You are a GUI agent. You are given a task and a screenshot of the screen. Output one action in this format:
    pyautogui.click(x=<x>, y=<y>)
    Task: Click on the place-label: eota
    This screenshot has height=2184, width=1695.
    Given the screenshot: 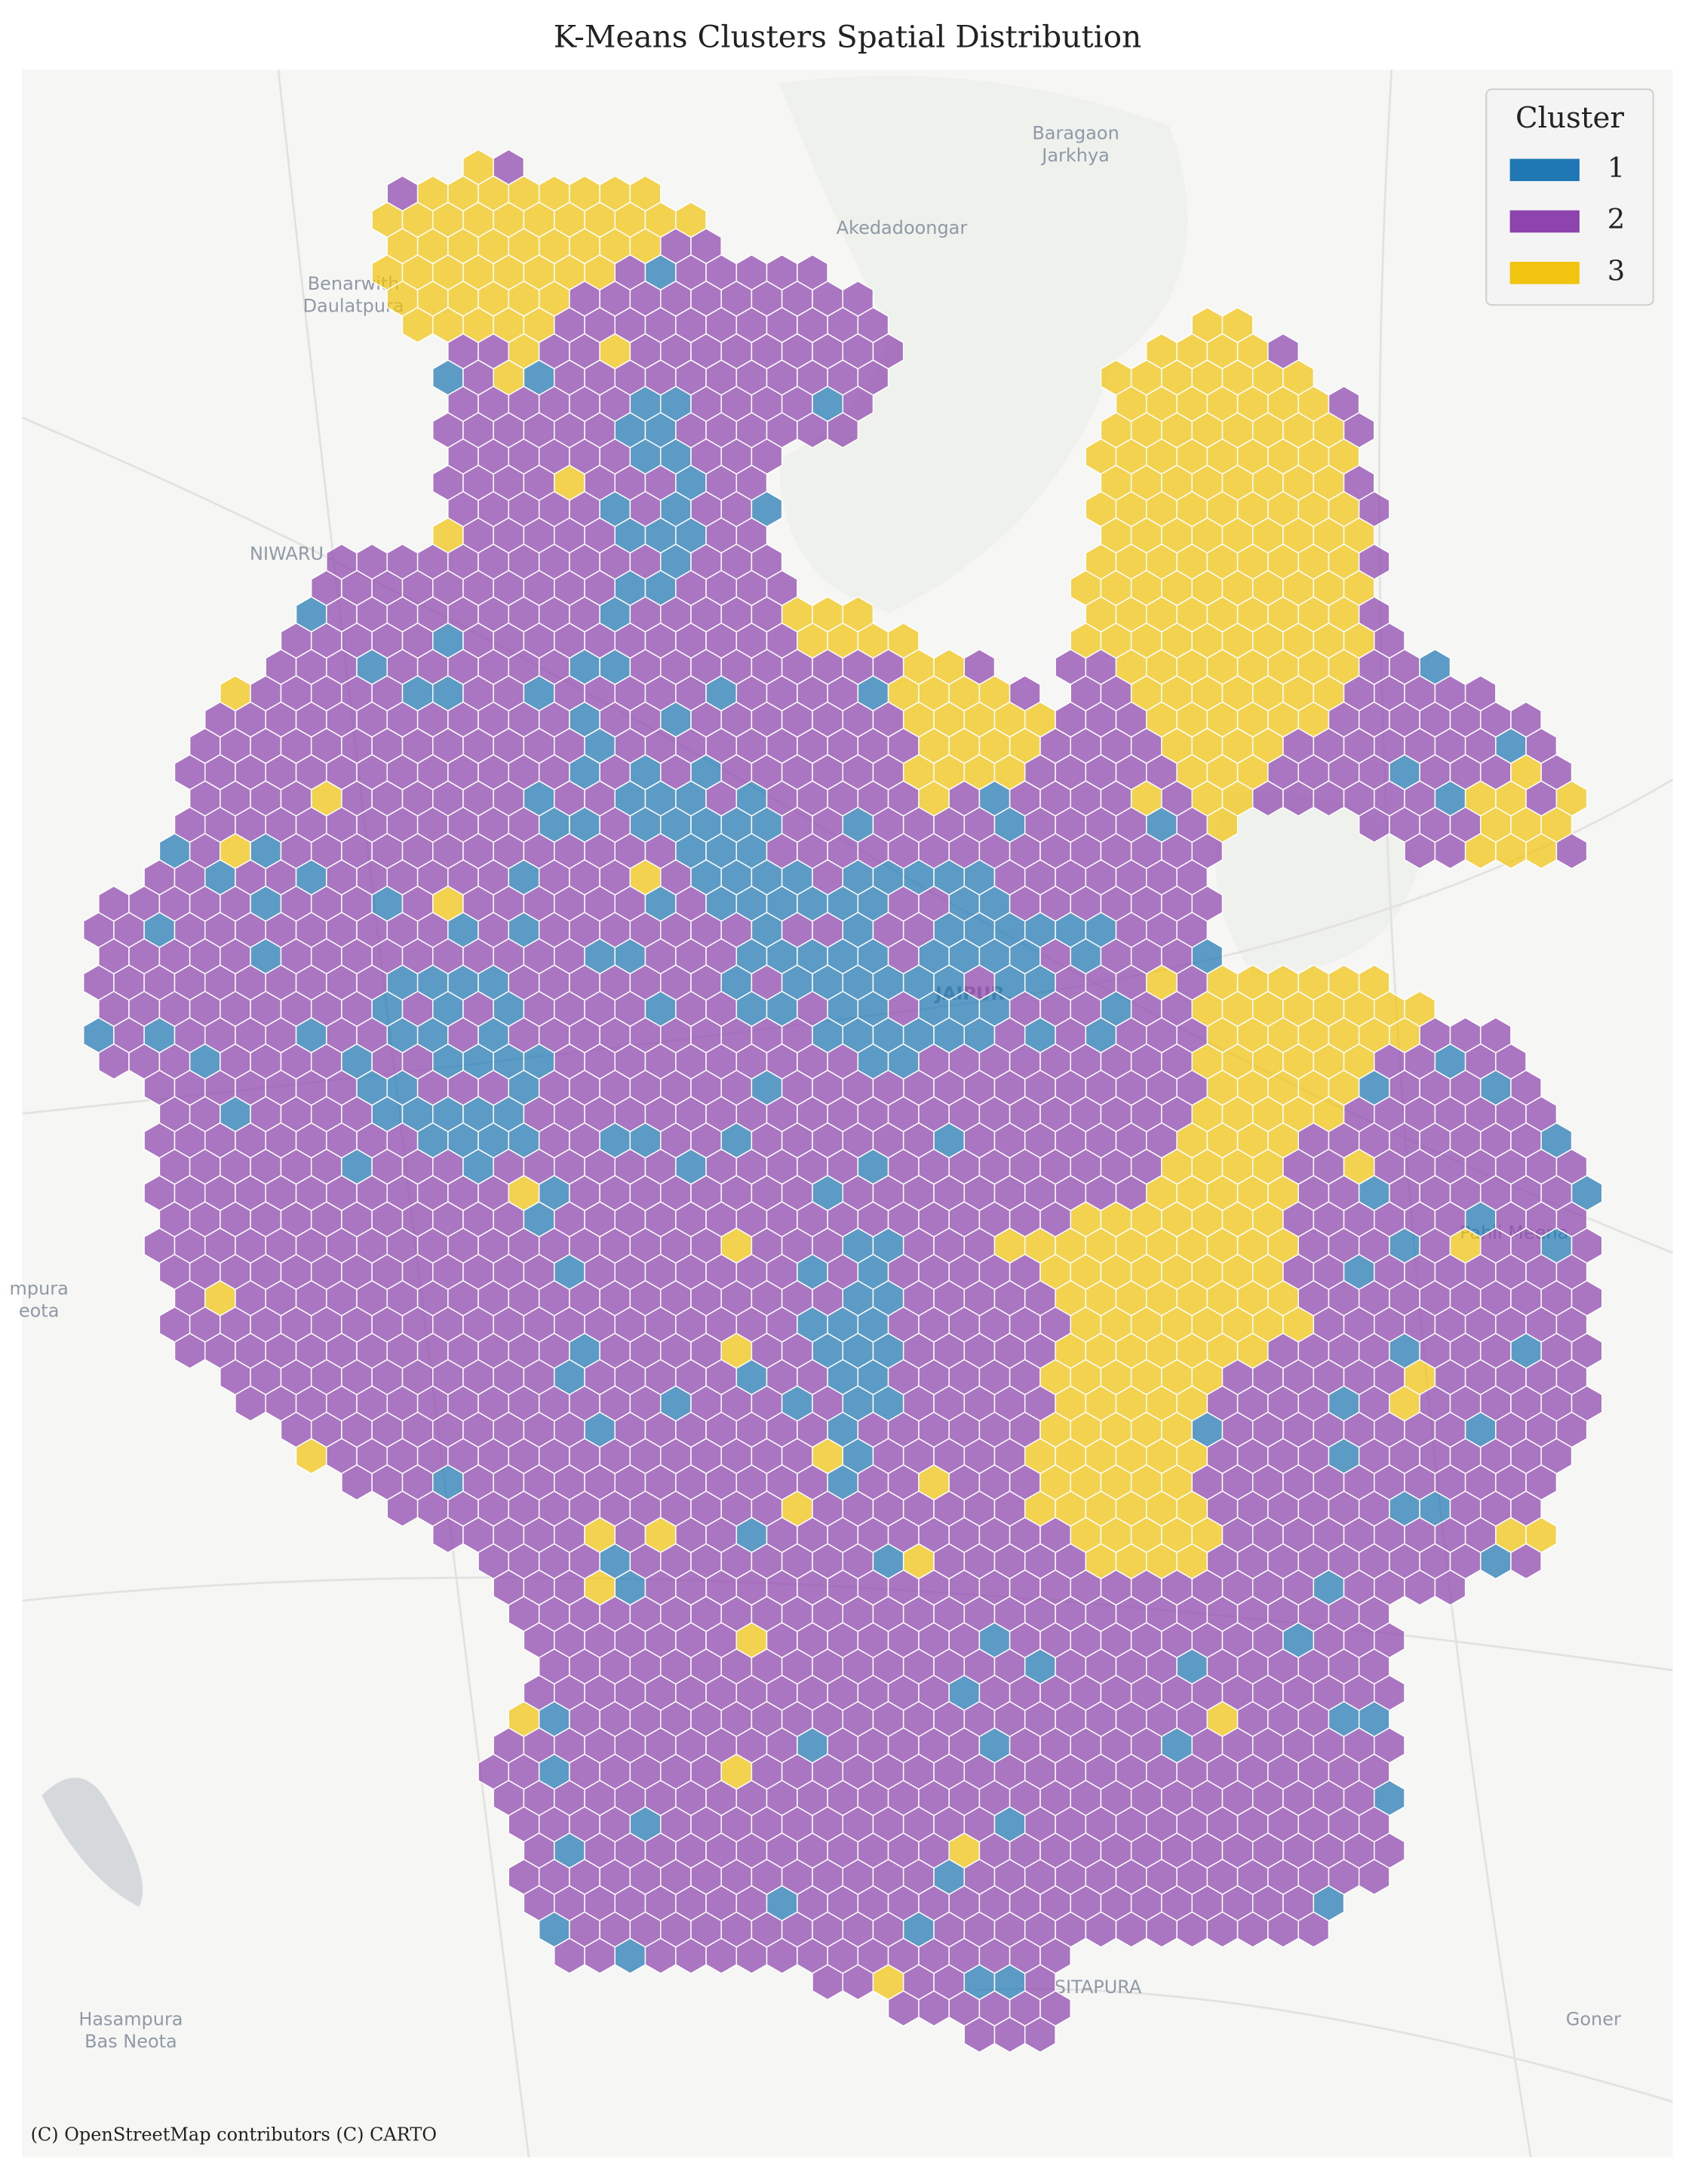 What is the action you would take?
    pyautogui.click(x=40, y=1310)
    